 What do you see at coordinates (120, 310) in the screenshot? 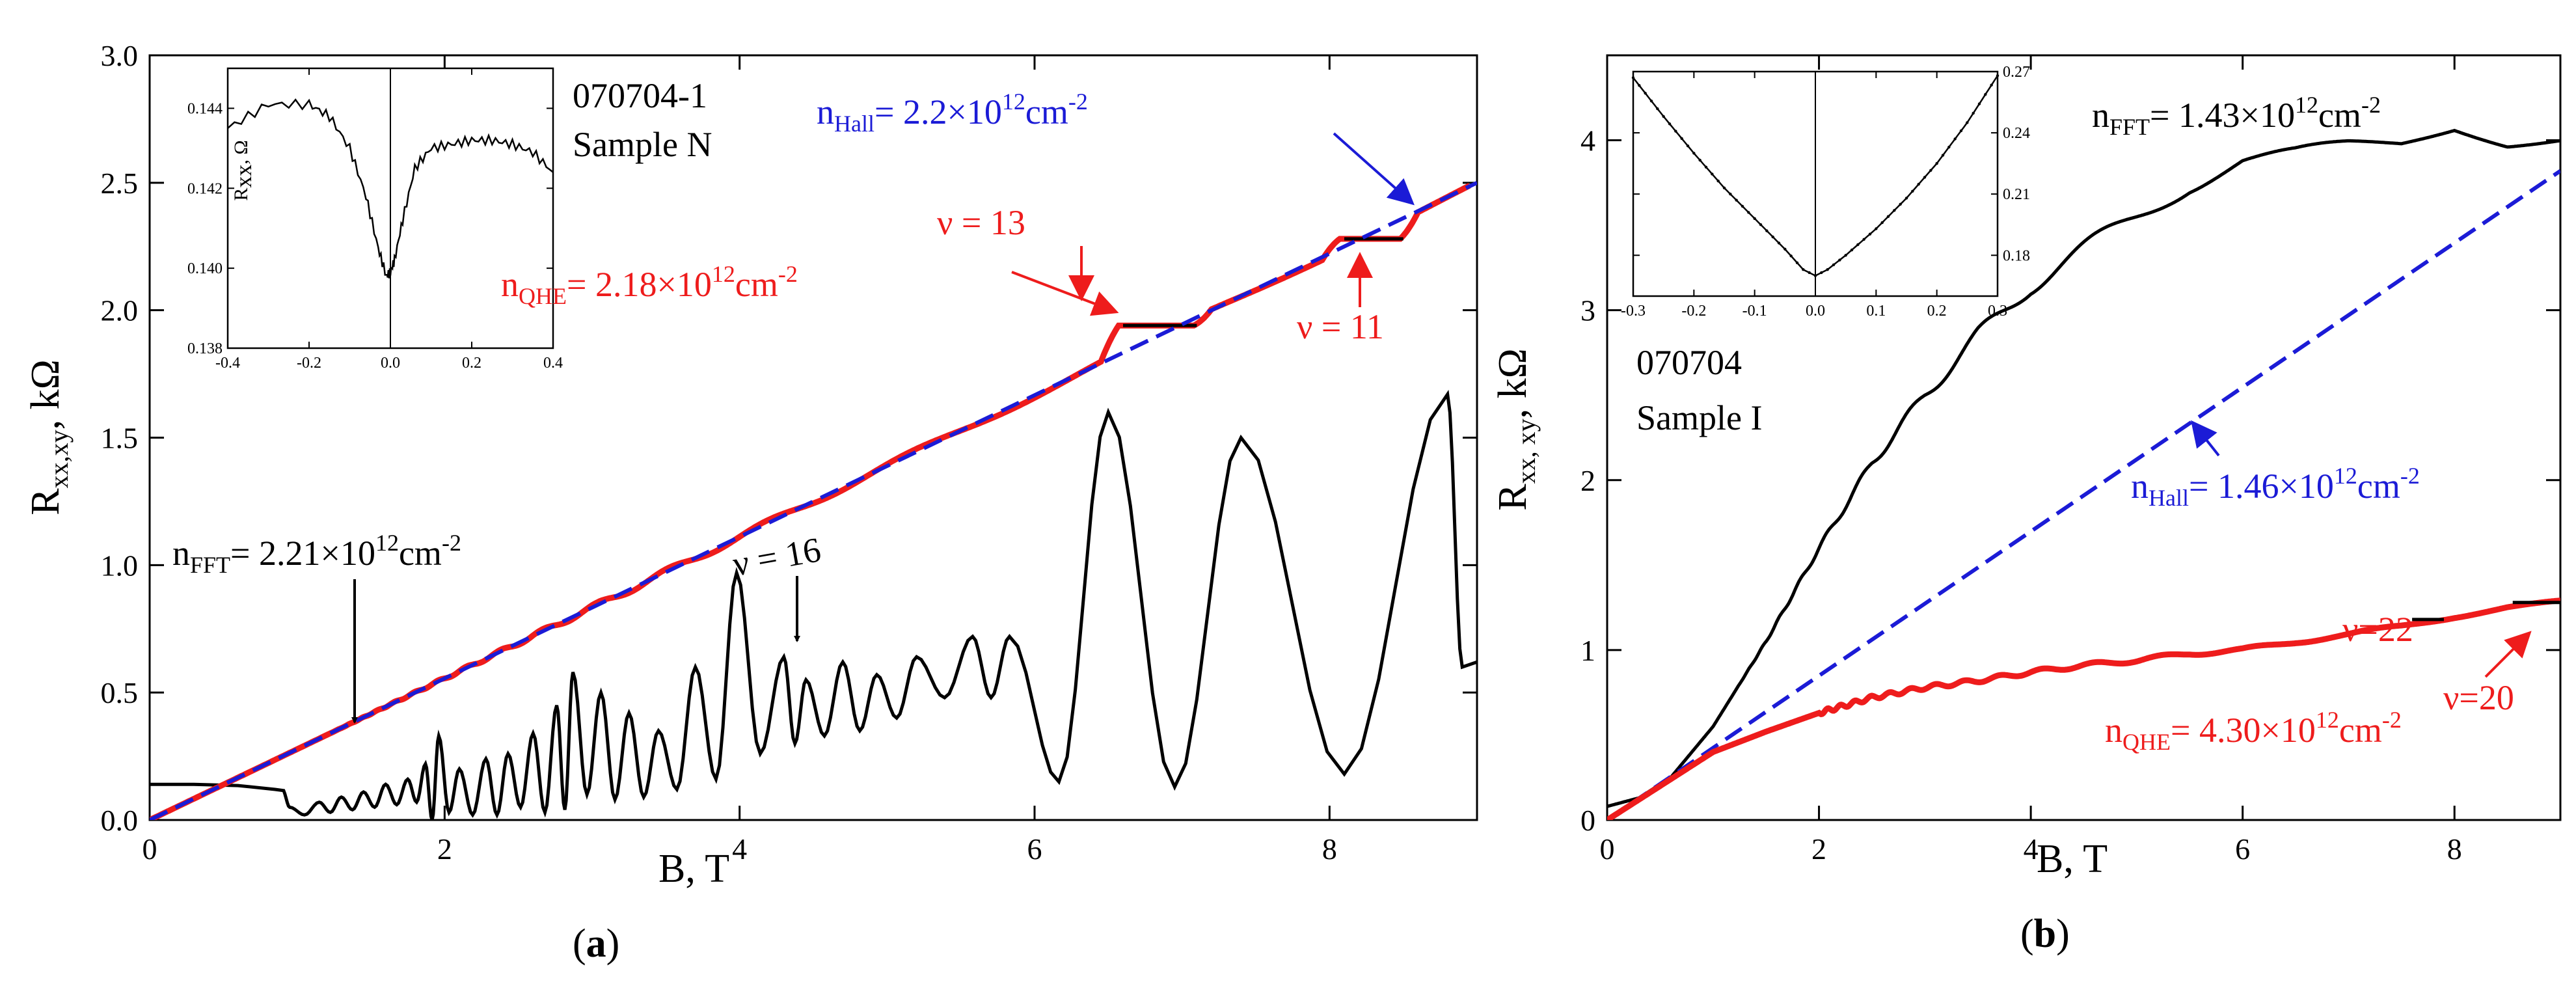
I see `panel-a-ytick-label: 2.0` at bounding box center [120, 310].